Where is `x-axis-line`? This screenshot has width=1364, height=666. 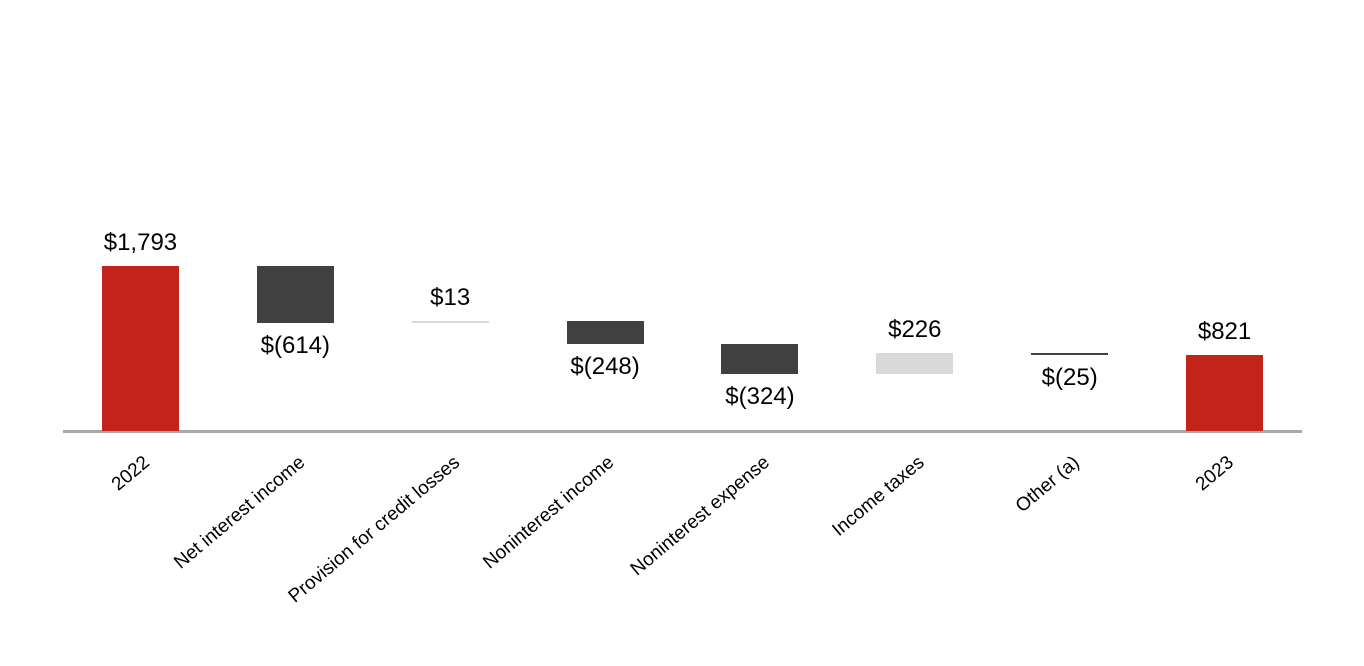
x-axis-line is located at coordinates (682, 431).